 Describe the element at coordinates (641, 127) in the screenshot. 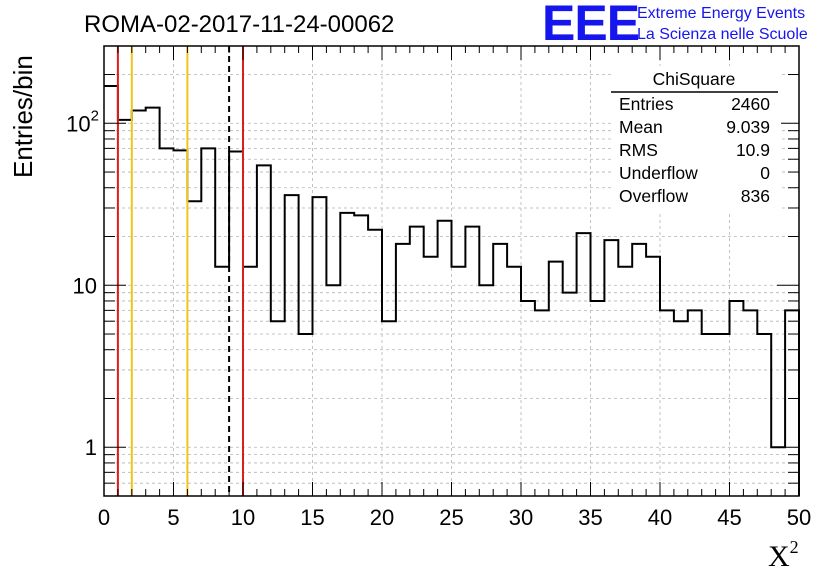

I see `stats-mean-label: Mean` at that location.